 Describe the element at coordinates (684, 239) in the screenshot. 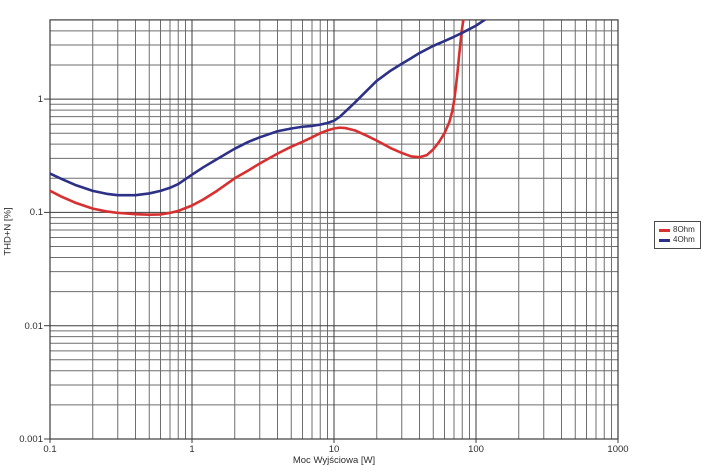

I see `legend-label-4ohm: 4Ohm` at that location.